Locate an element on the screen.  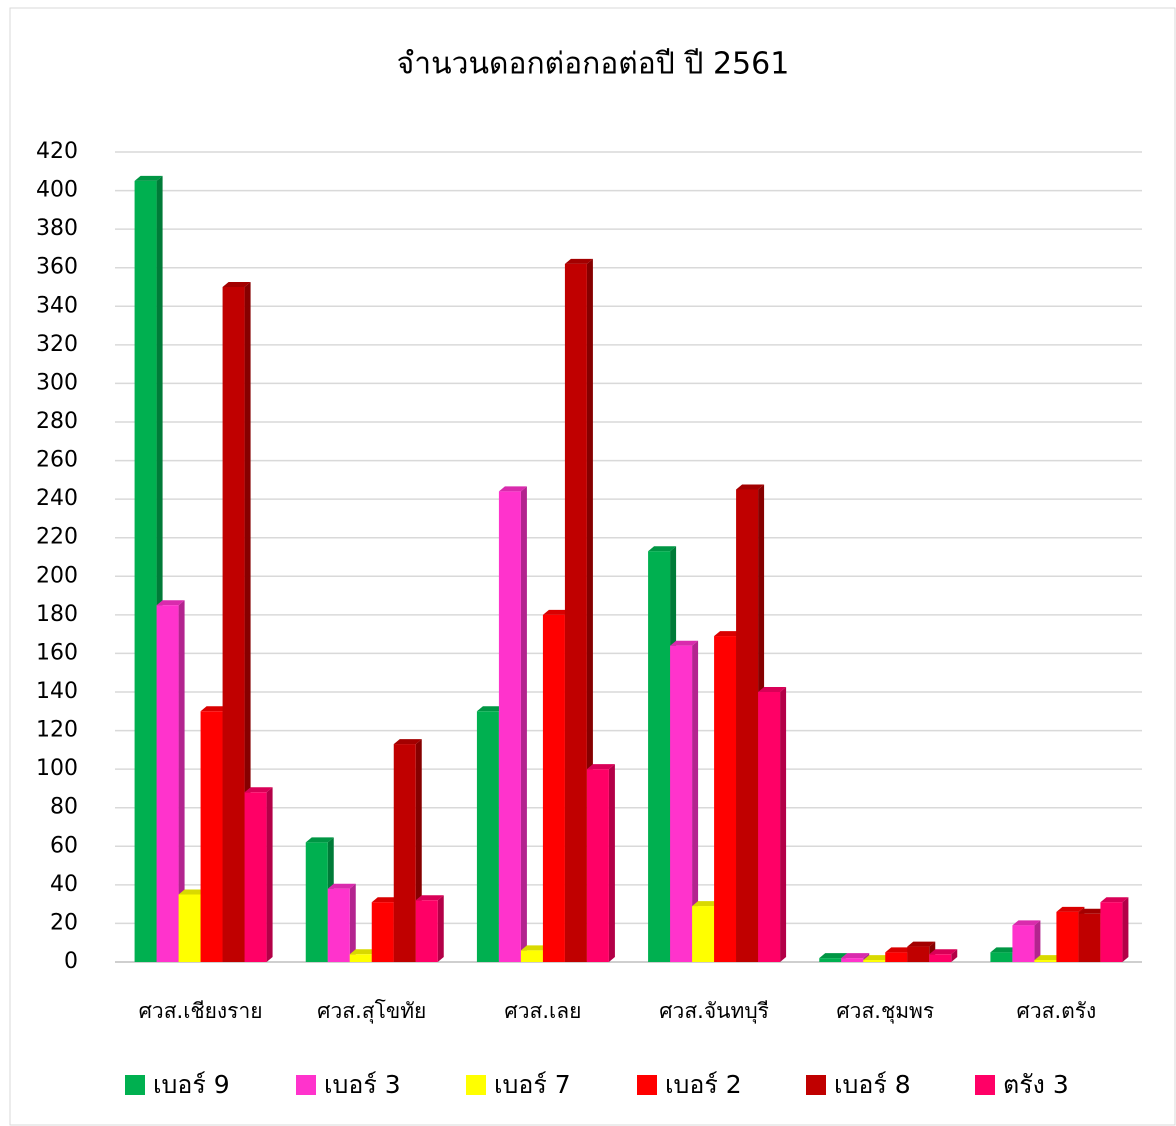
y-tick-label: 80 is located at coordinates (64, 807).